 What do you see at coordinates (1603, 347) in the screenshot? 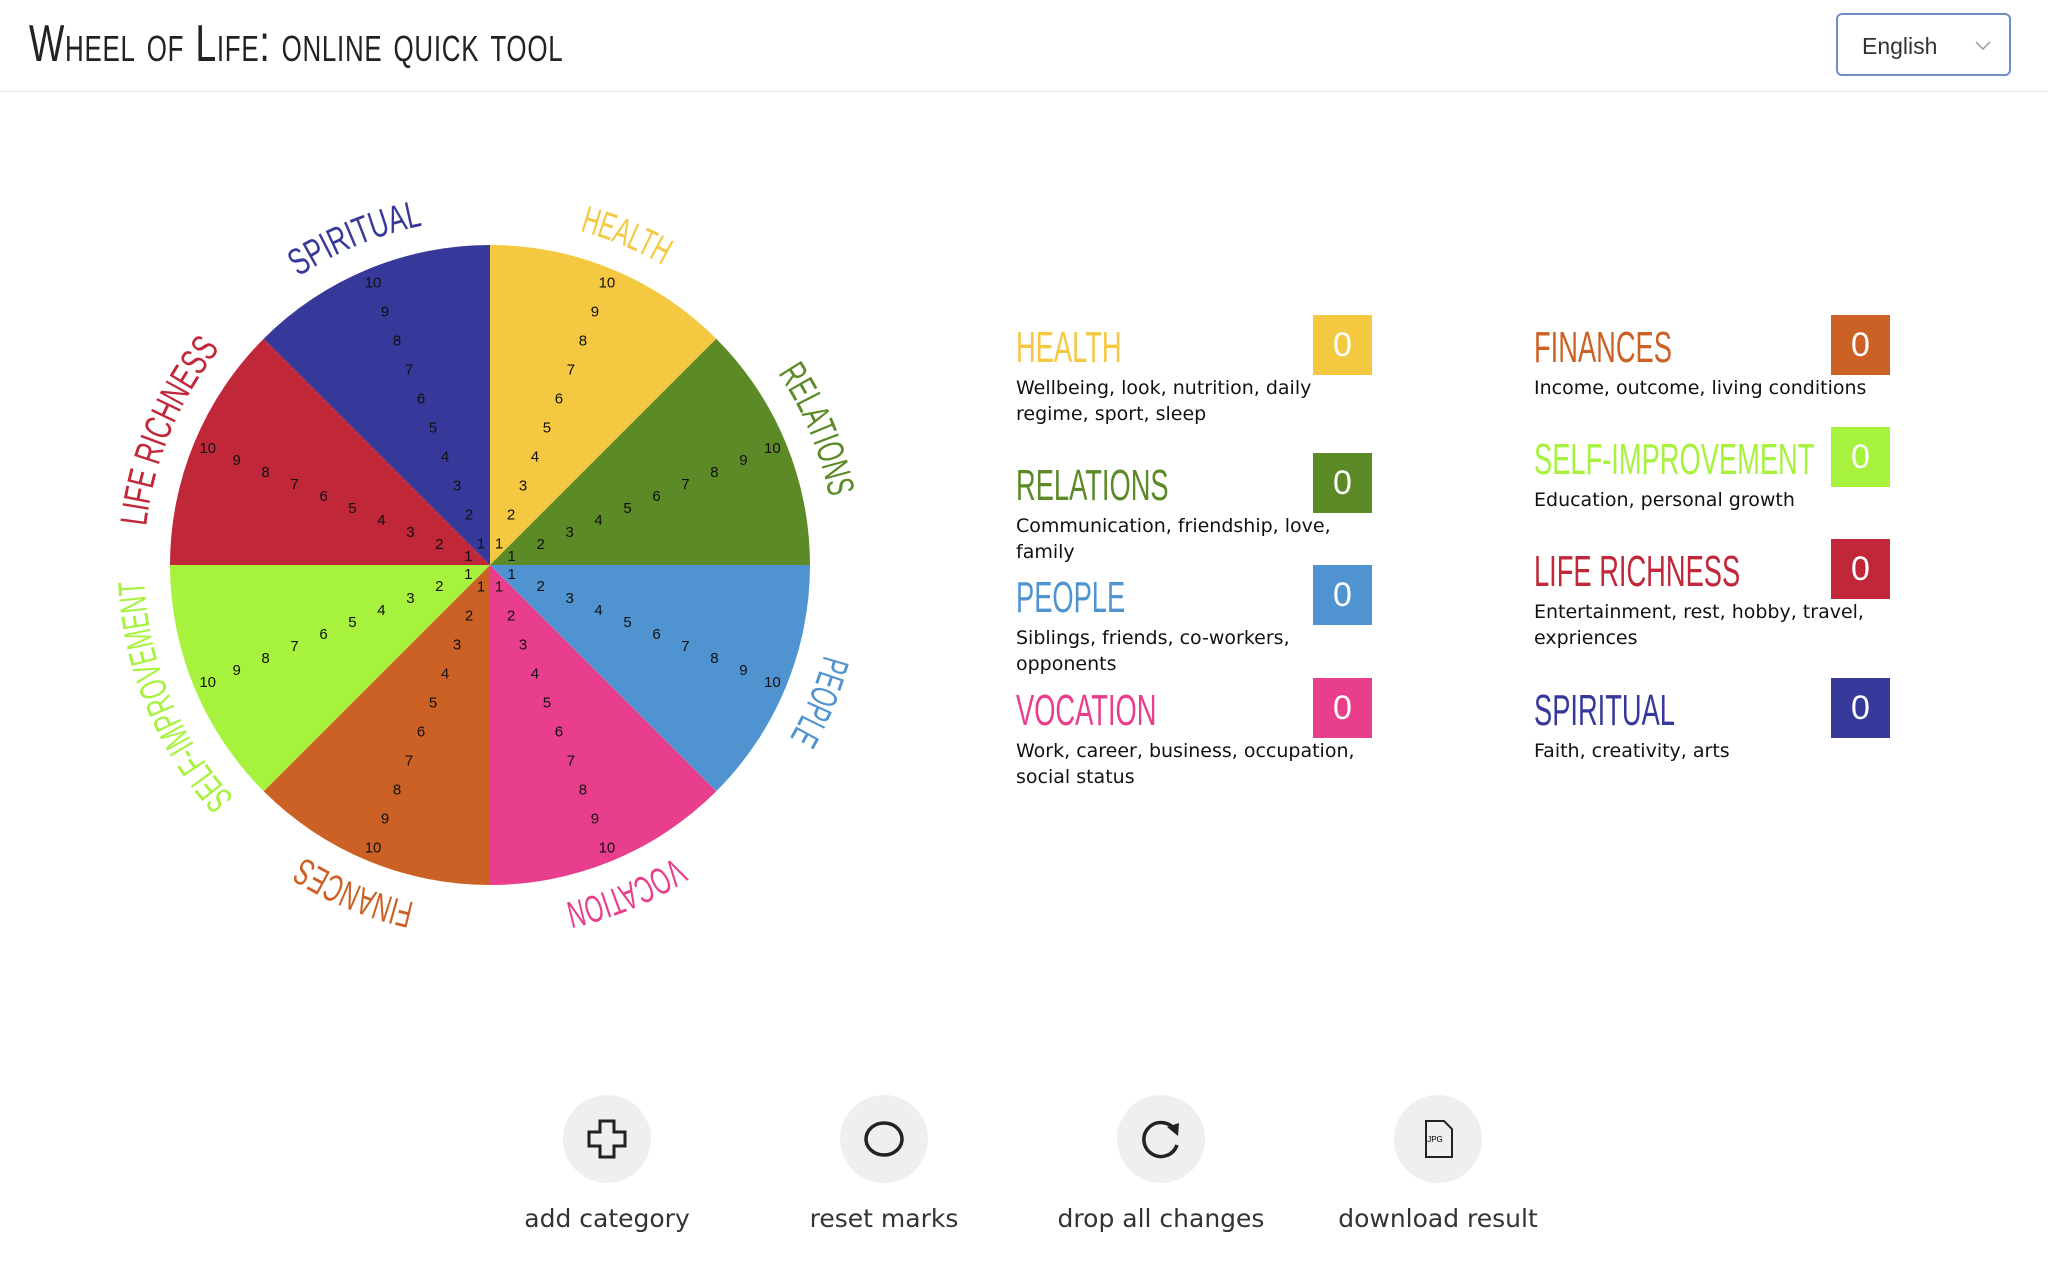
I see `category-name: FINANCES` at bounding box center [1603, 347].